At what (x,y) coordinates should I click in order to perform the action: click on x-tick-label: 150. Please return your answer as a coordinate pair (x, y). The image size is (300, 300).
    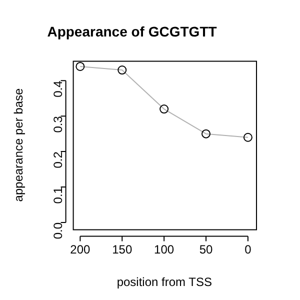
    Looking at the image, I should click on (122, 249).